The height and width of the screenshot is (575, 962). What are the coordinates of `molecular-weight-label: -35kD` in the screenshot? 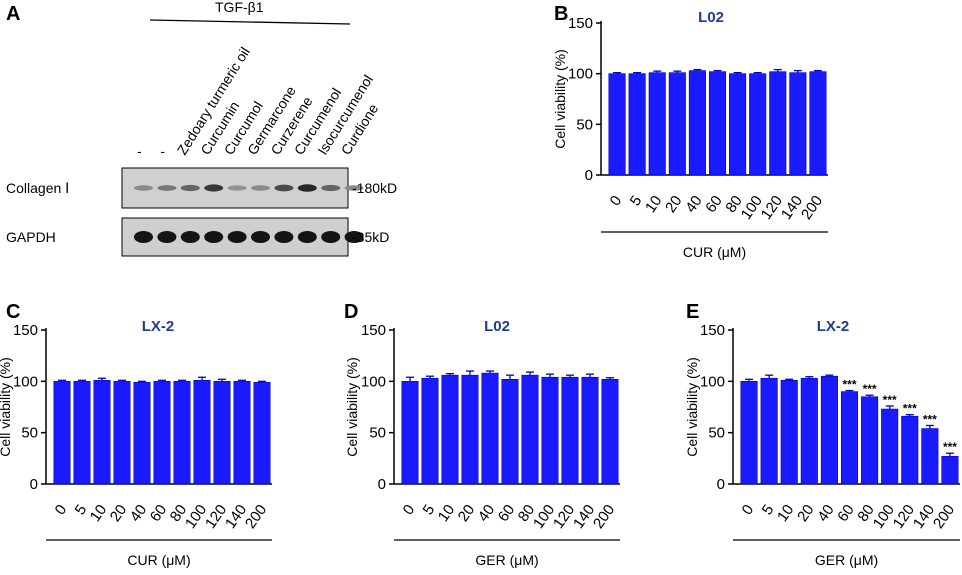 It's located at (370, 237).